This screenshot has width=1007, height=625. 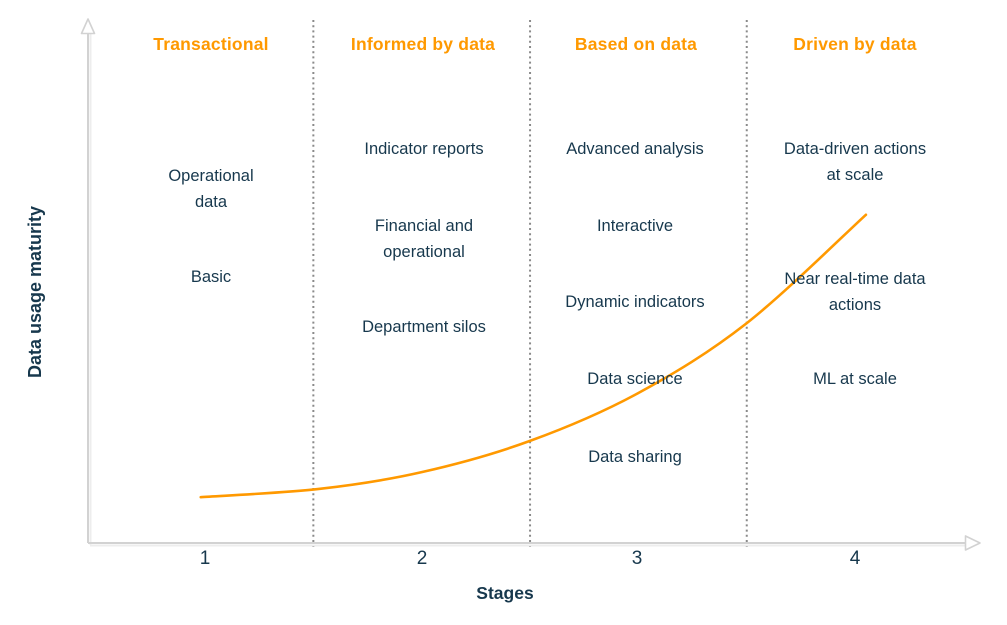 I want to click on item-operational-data: Operational data, so click(x=211, y=189).